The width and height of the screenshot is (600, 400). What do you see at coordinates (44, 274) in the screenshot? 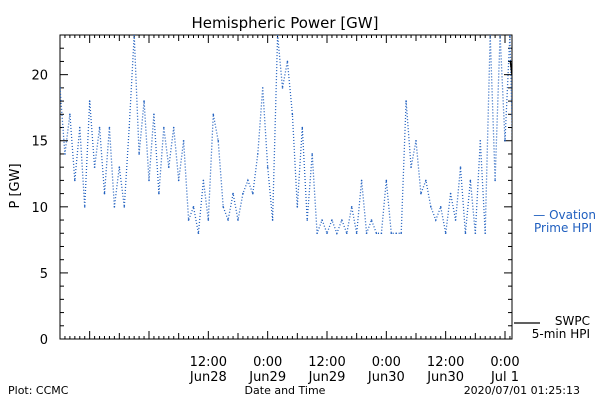
I see `y-tick-label: 5` at bounding box center [44, 274].